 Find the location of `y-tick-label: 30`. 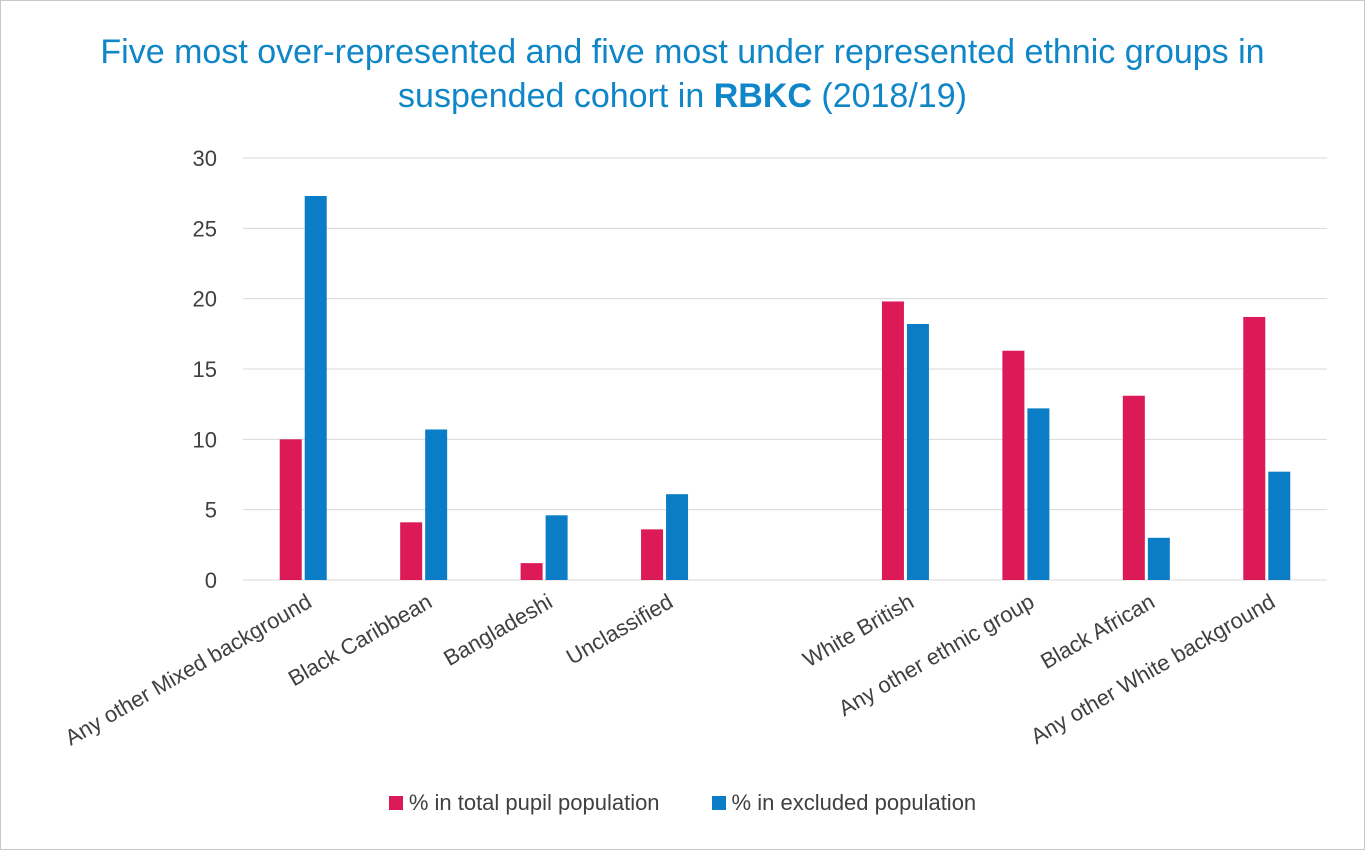

y-tick-label: 30 is located at coordinates (205, 158).